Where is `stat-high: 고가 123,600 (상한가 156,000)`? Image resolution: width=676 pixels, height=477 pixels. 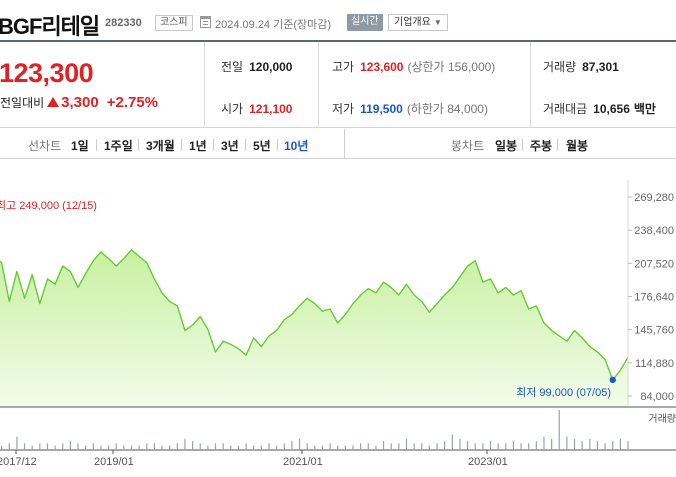 stat-high: 고가 123,600 (상한가 156,000) is located at coordinates (413, 66).